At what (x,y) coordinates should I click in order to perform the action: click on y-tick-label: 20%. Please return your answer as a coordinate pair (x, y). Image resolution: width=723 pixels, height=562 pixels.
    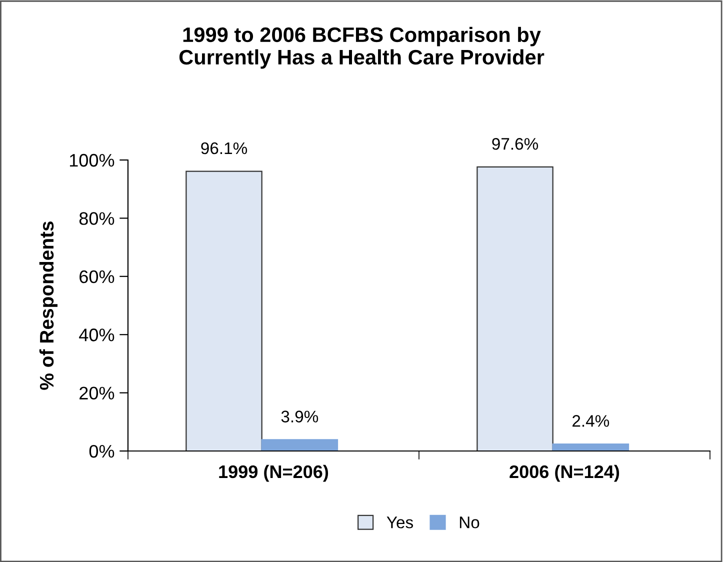
    Looking at the image, I should click on (97, 393).